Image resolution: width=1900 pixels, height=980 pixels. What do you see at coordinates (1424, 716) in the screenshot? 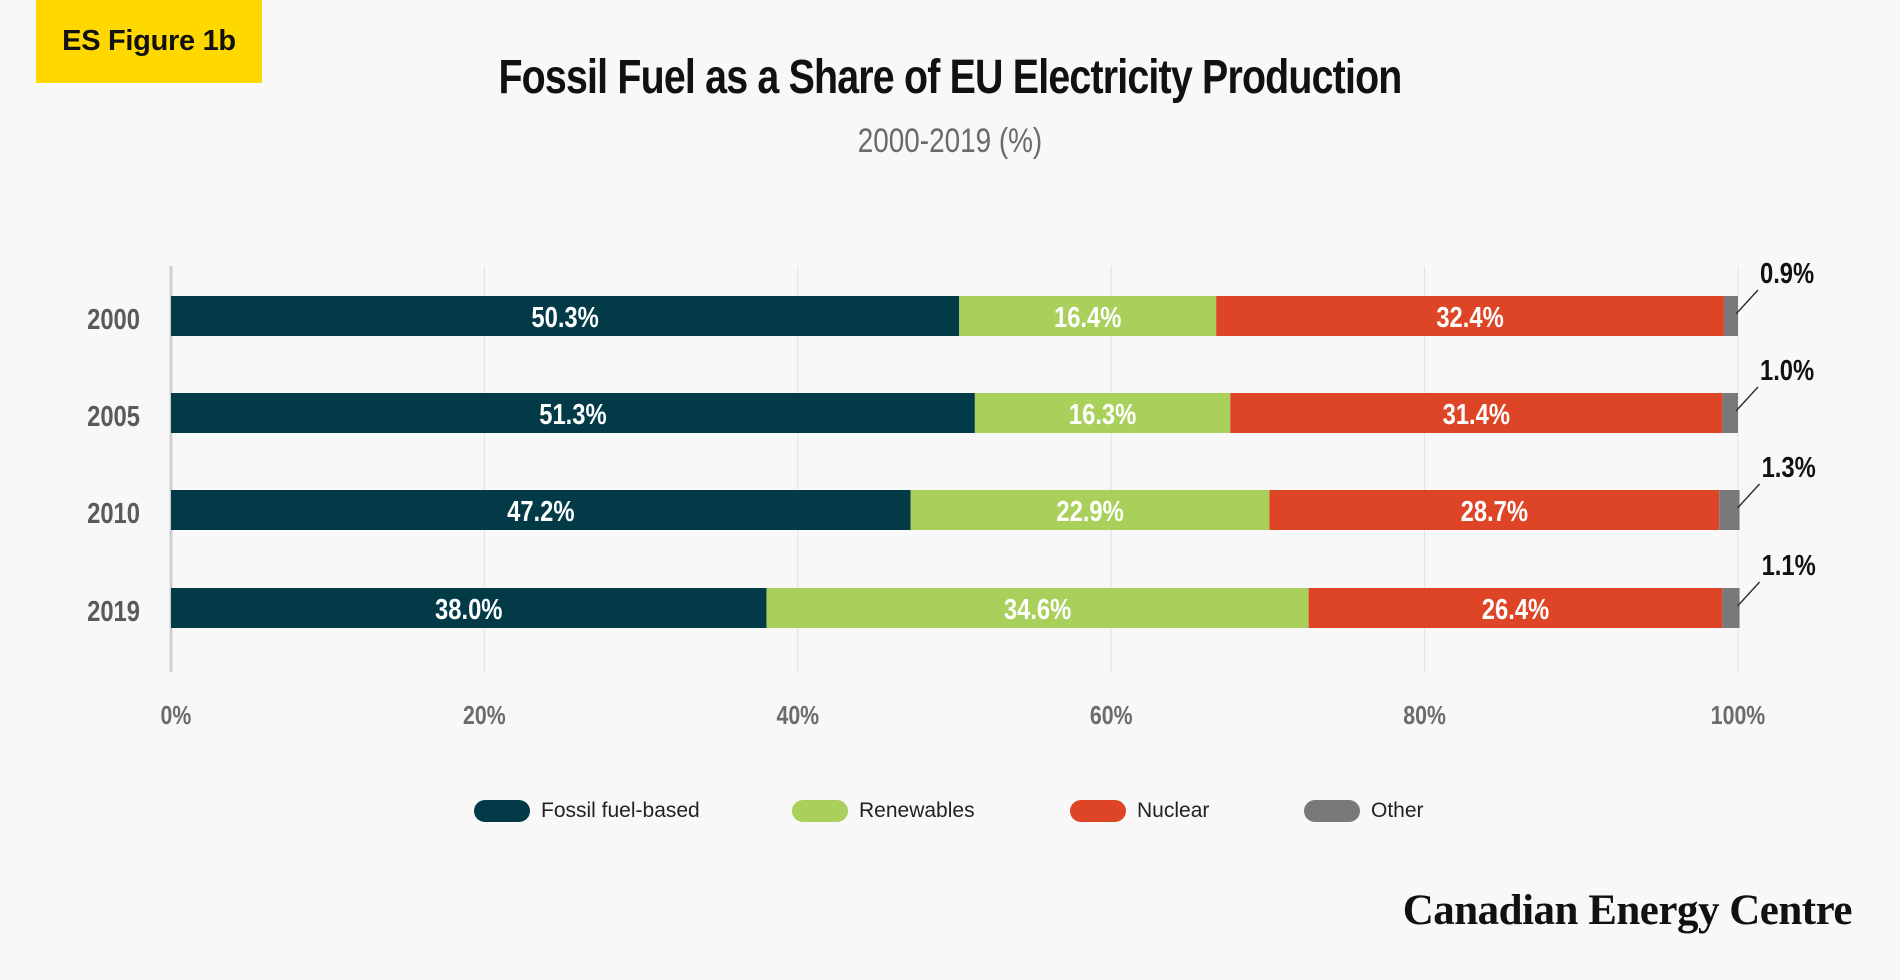
I see `x-tick-label: 80%` at bounding box center [1424, 716].